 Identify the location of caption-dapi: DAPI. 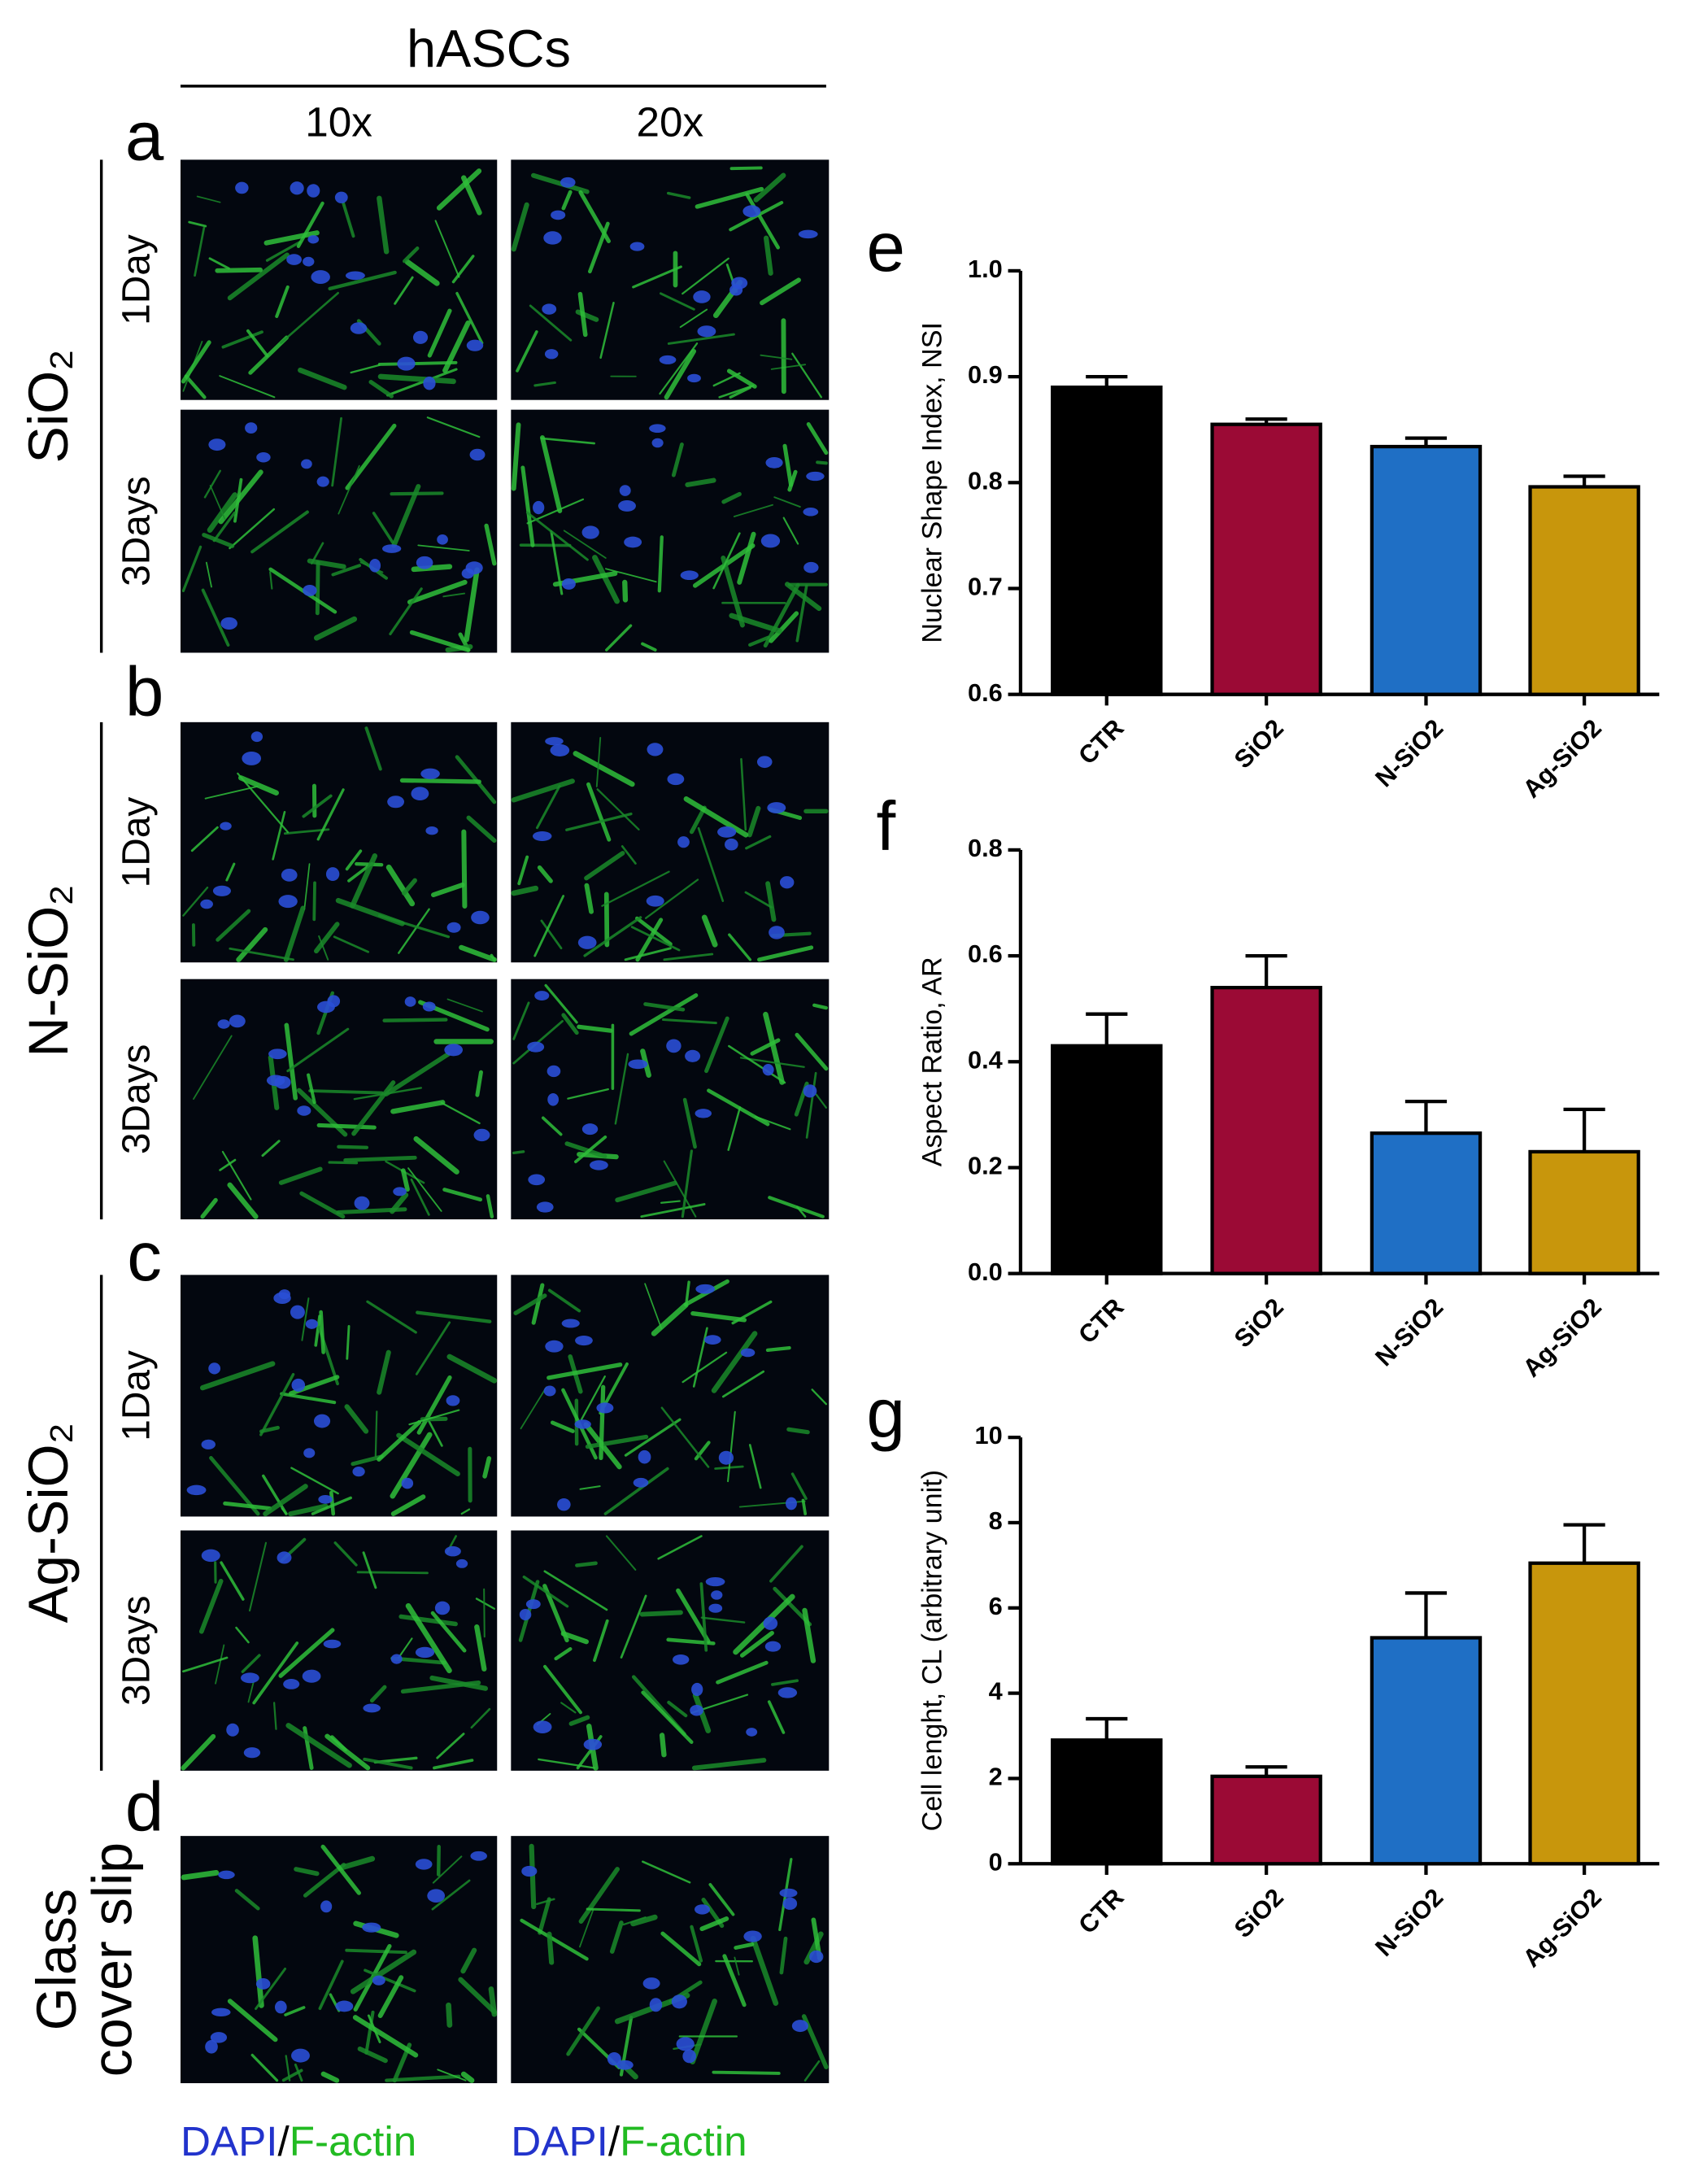
(229, 2141).